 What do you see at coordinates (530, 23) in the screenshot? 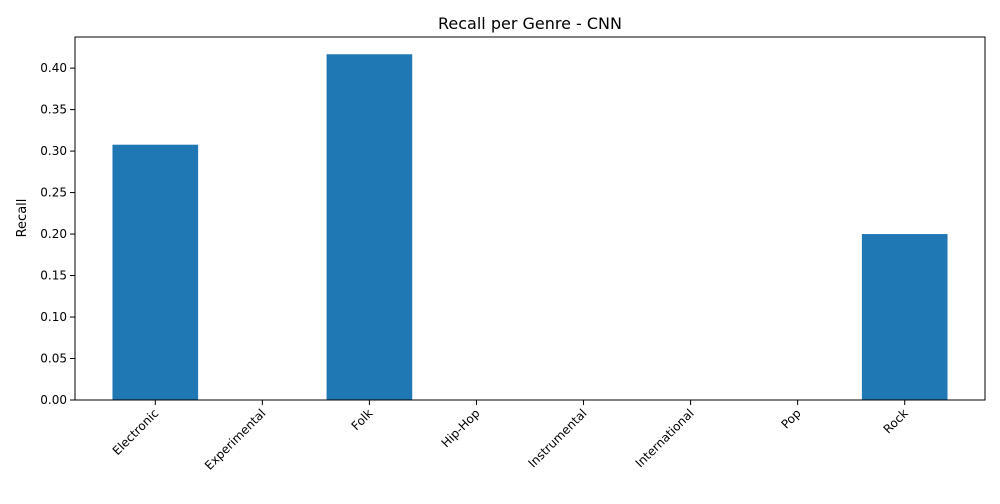
I see `chart-title: Recall per Genre - CNN` at bounding box center [530, 23].